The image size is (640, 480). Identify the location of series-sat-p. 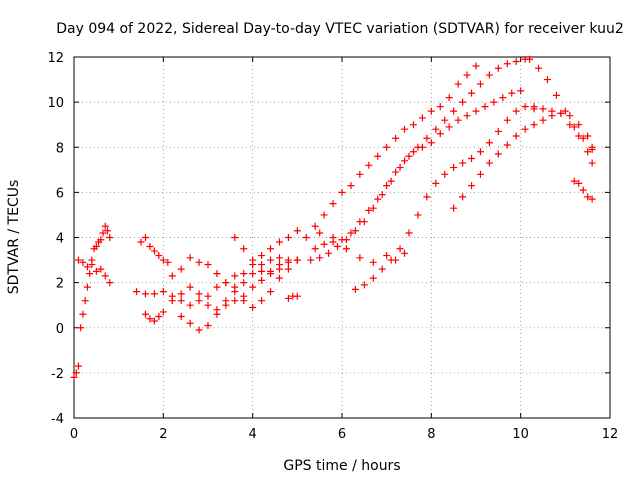
(561, 103).